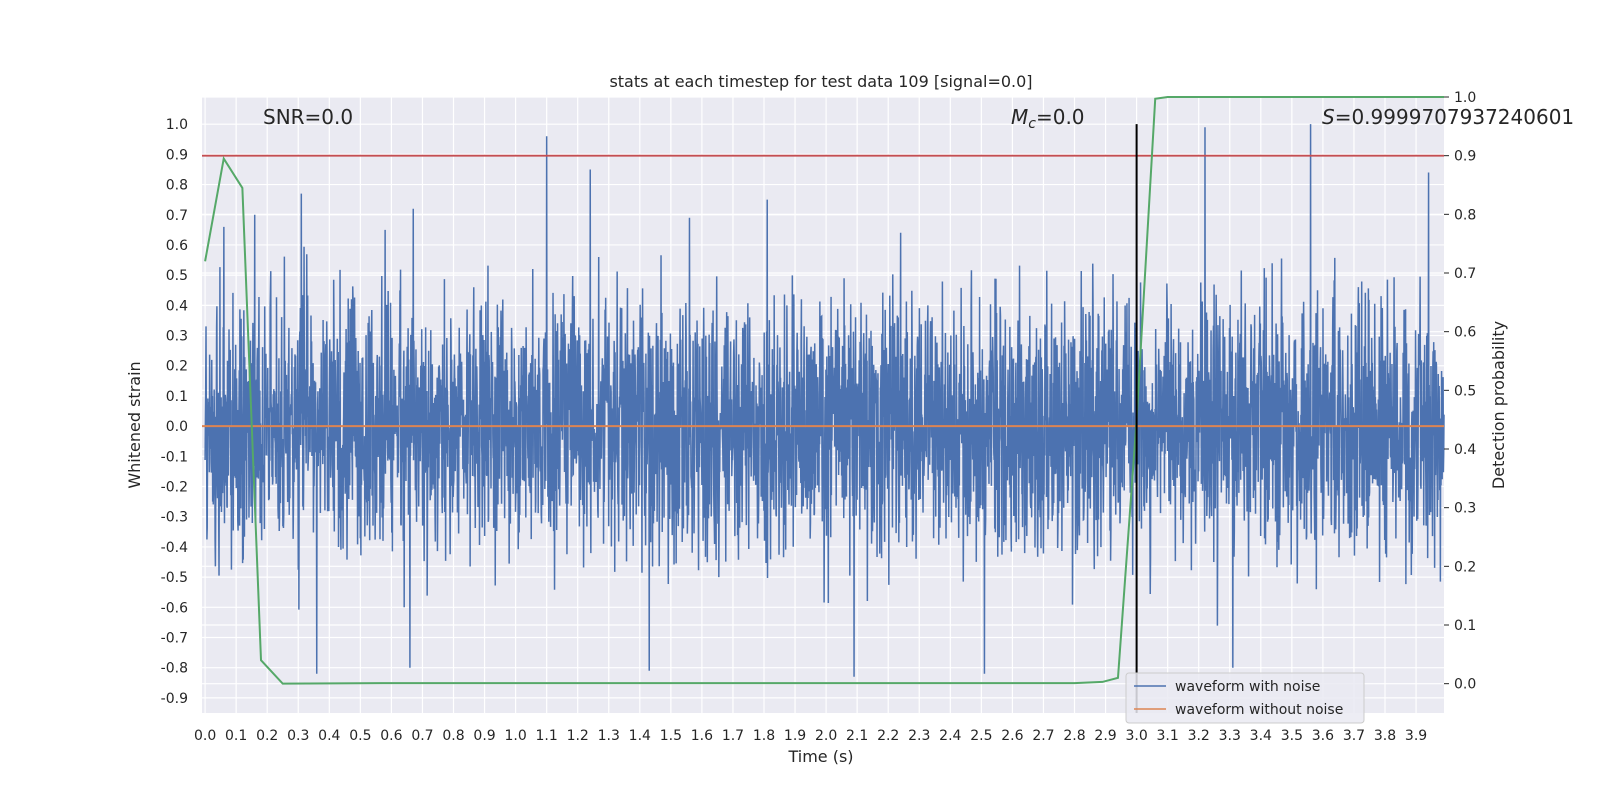  Describe the element at coordinates (177, 155) in the screenshot. I see `y-tick-label: 0.9` at that location.